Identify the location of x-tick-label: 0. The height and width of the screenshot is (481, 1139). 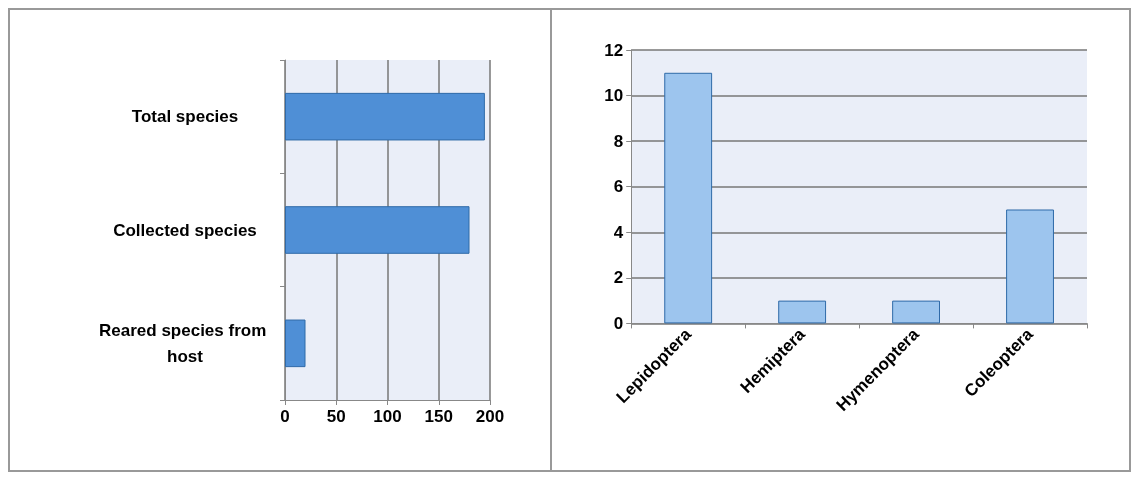
(285, 416).